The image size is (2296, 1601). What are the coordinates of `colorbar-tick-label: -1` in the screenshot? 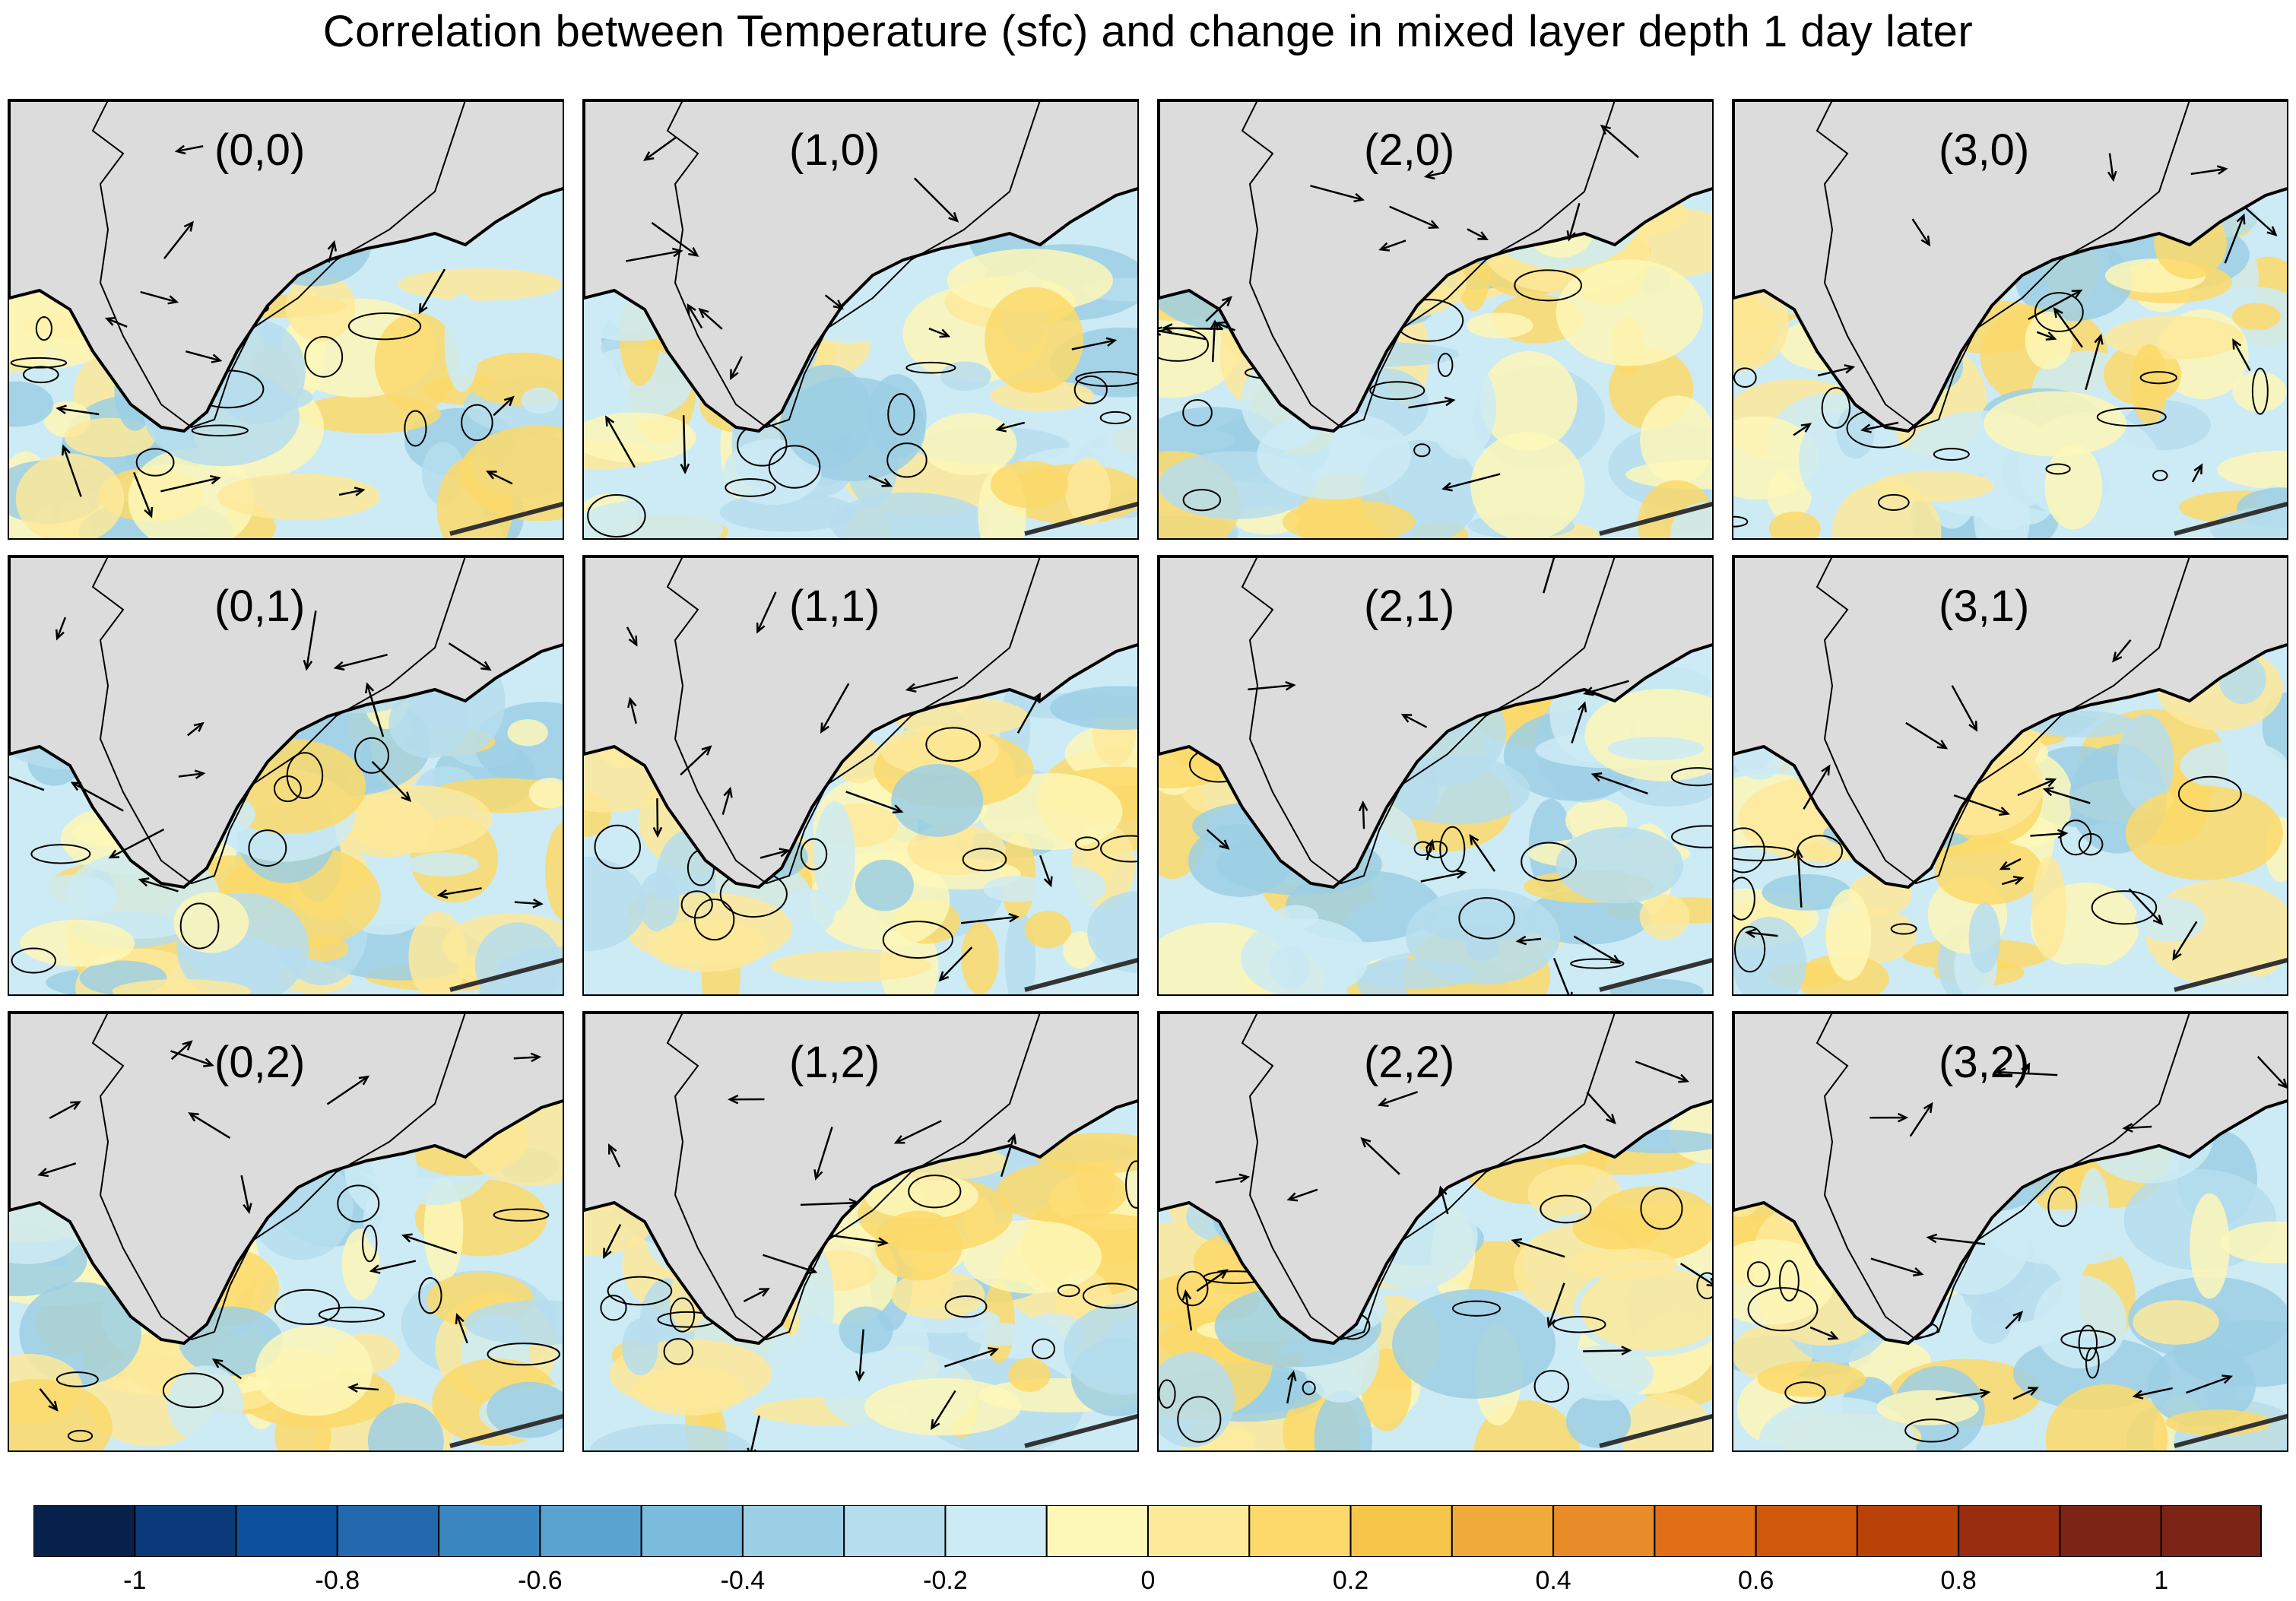 It's located at (135, 1580).